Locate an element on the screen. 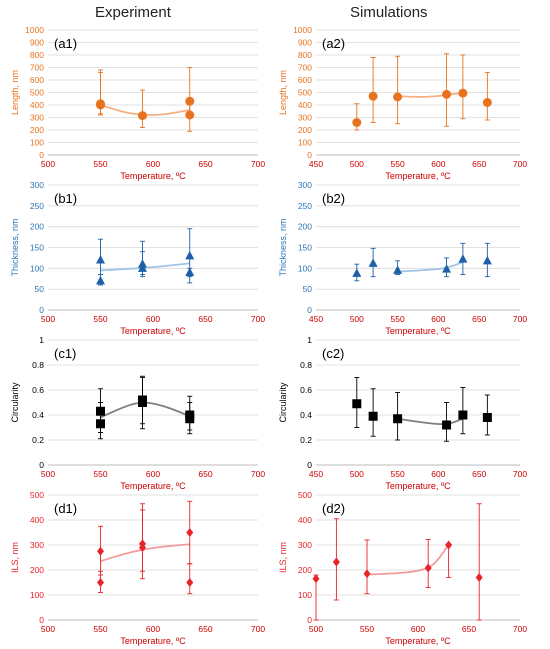 This screenshot has width=550, height=649. y-tick-label-c2: 0.4 is located at coordinates (306, 415).